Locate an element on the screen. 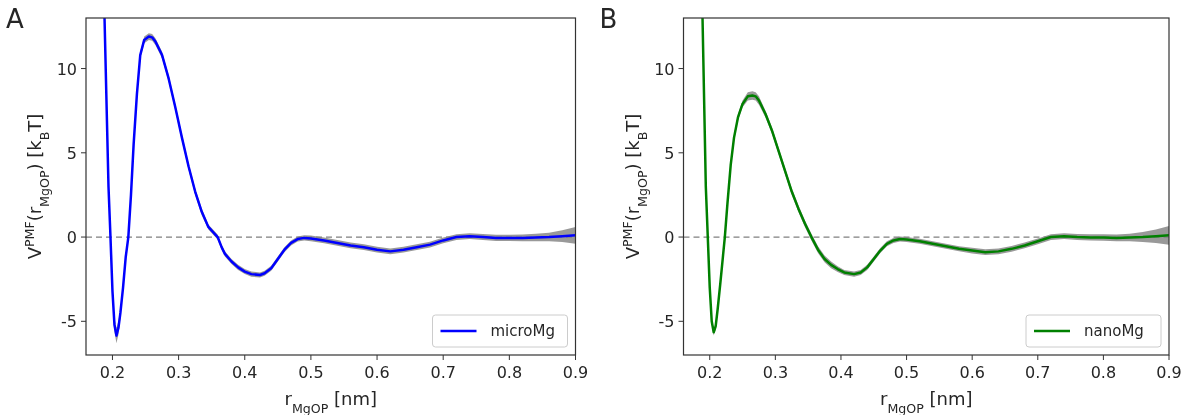 The image size is (1187, 415). chart-title: A is located at coordinates (15, 19).